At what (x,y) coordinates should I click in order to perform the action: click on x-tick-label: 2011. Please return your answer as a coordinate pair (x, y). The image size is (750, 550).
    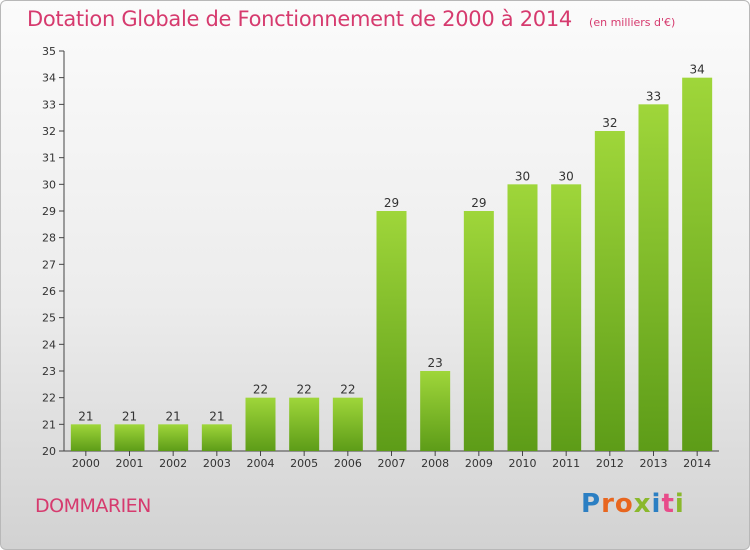
    Looking at the image, I should click on (566, 463).